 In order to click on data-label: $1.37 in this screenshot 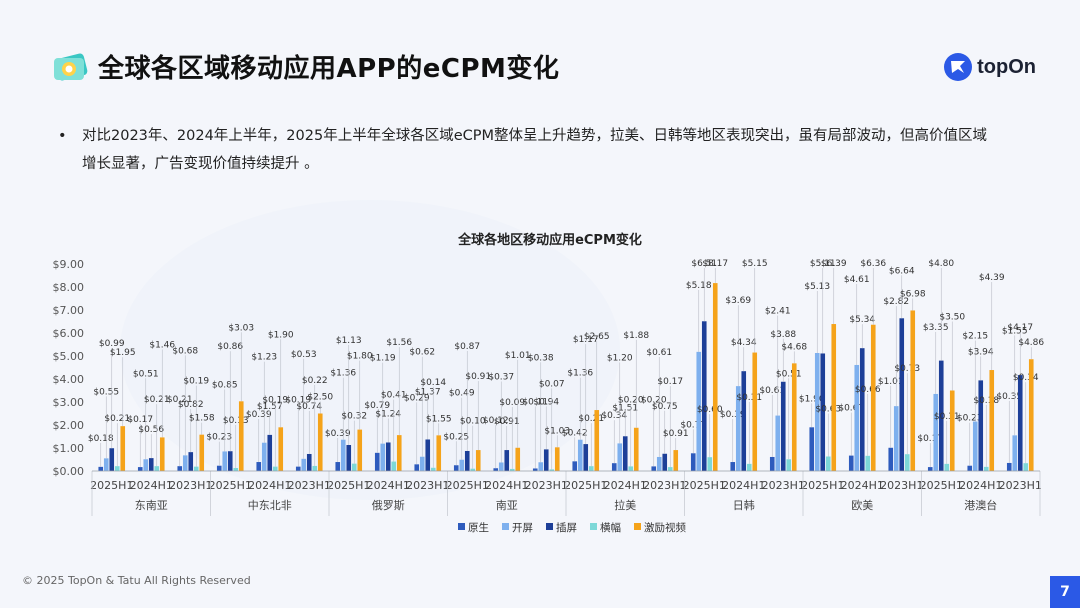, I will do `click(428, 392)`.